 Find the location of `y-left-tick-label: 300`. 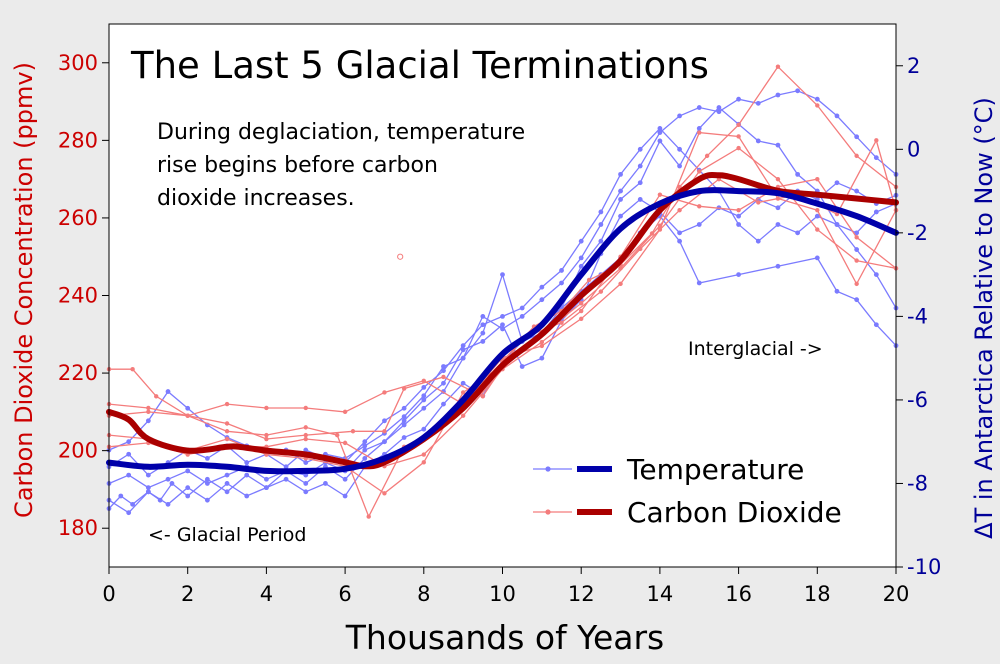

y-left-tick-label: 300 is located at coordinates (78, 63).